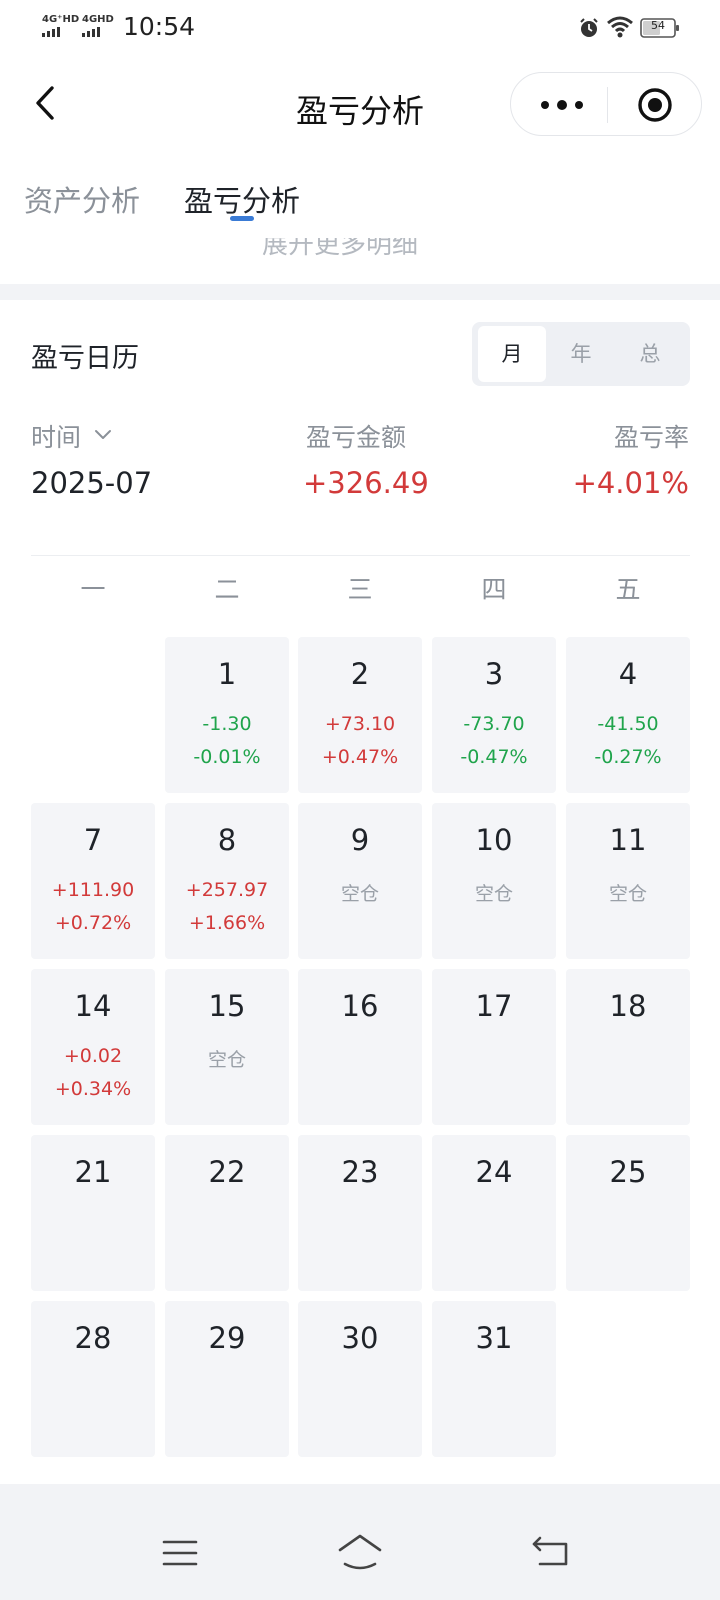  I want to click on calendar-day-cell: 15 空仓, so click(227, 1047).